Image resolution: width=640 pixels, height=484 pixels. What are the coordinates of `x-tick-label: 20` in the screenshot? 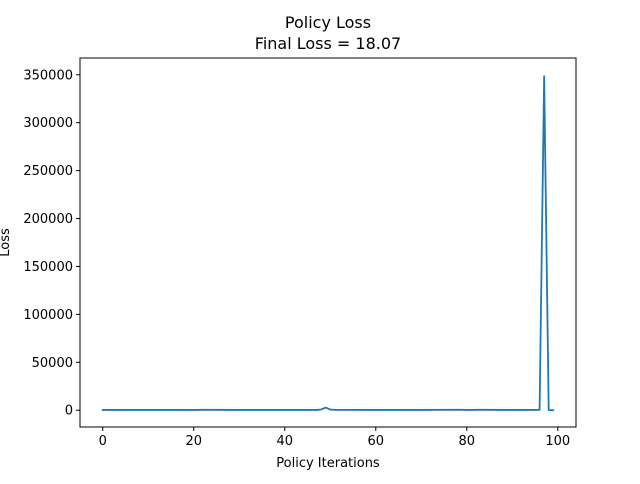 It's located at (193, 441).